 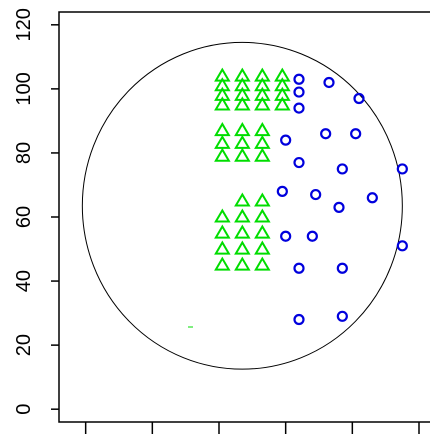 I want to click on y-axis: 0 20 40 60 80 100 120, so click(x=36, y=211).